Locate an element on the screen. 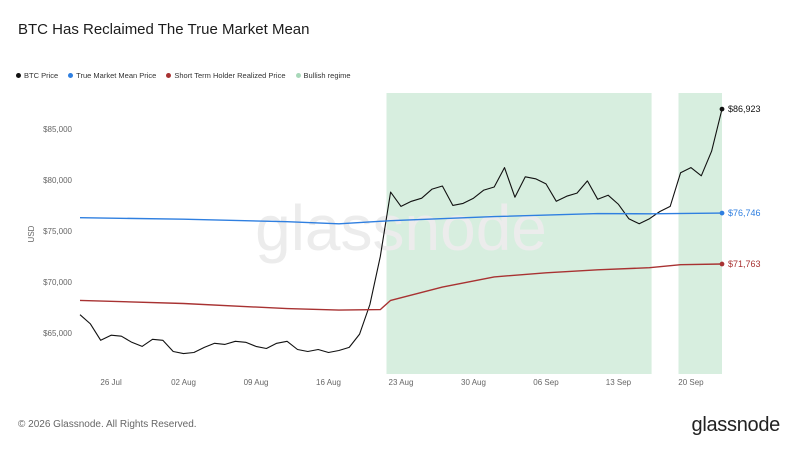 The image size is (800, 450). legend-item-true-market-mean: True Market Mean Price is located at coordinates (112, 75).